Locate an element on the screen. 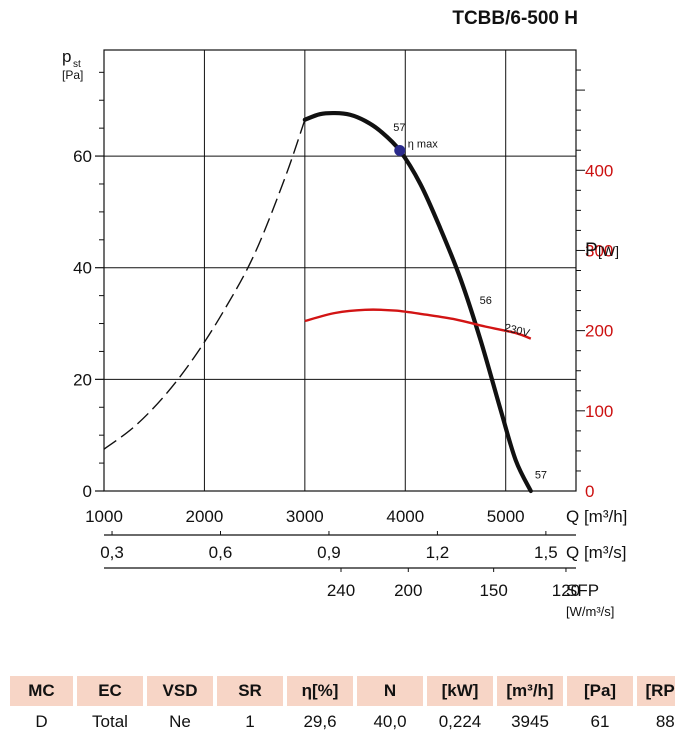 This screenshot has height=740, width=675. table-header-cell: MC is located at coordinates (41, 691).